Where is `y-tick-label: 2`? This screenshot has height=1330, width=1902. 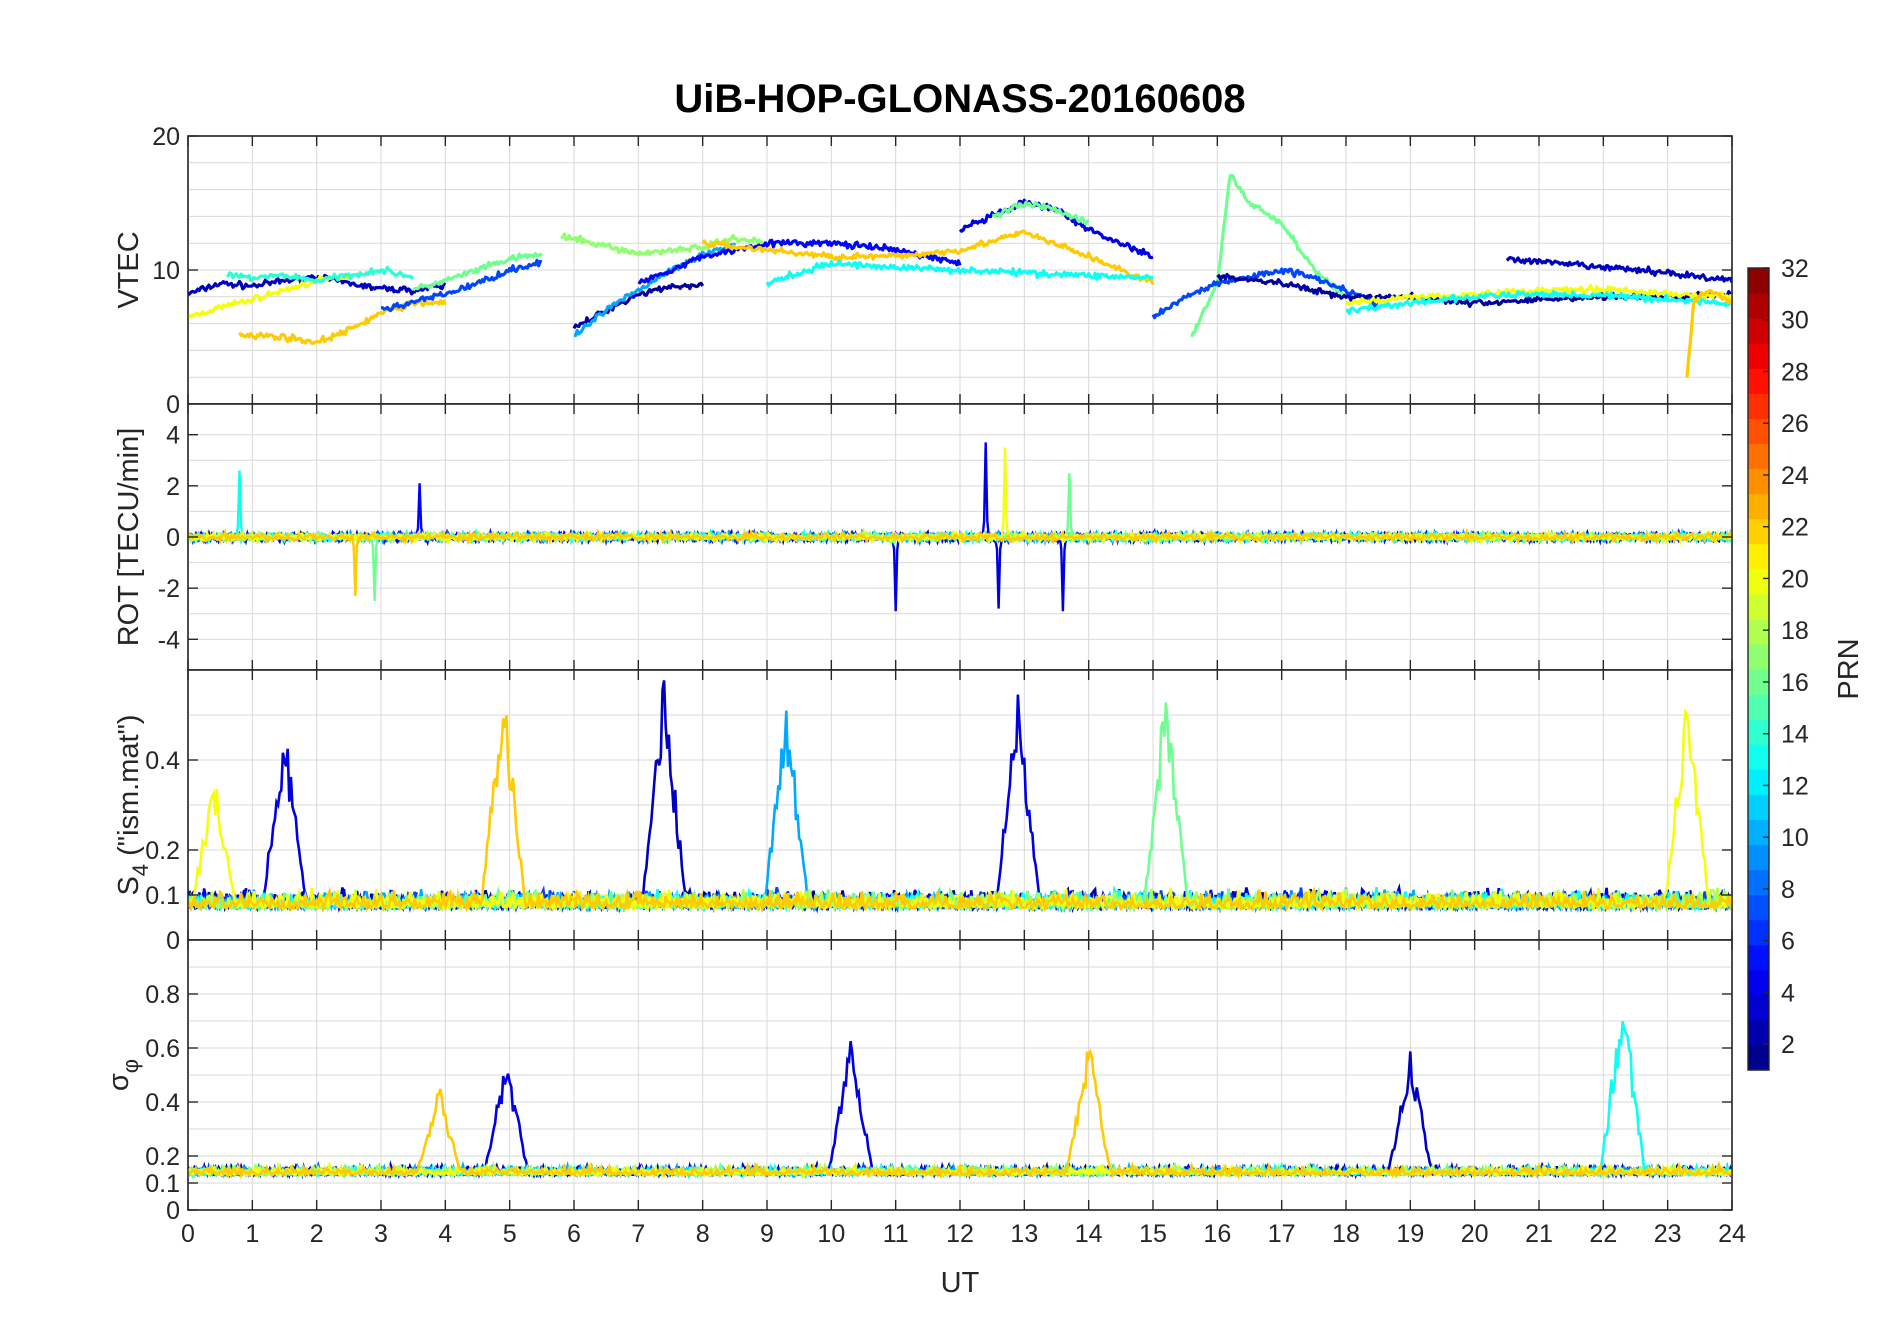
y-tick-label: 2 is located at coordinates (173, 487).